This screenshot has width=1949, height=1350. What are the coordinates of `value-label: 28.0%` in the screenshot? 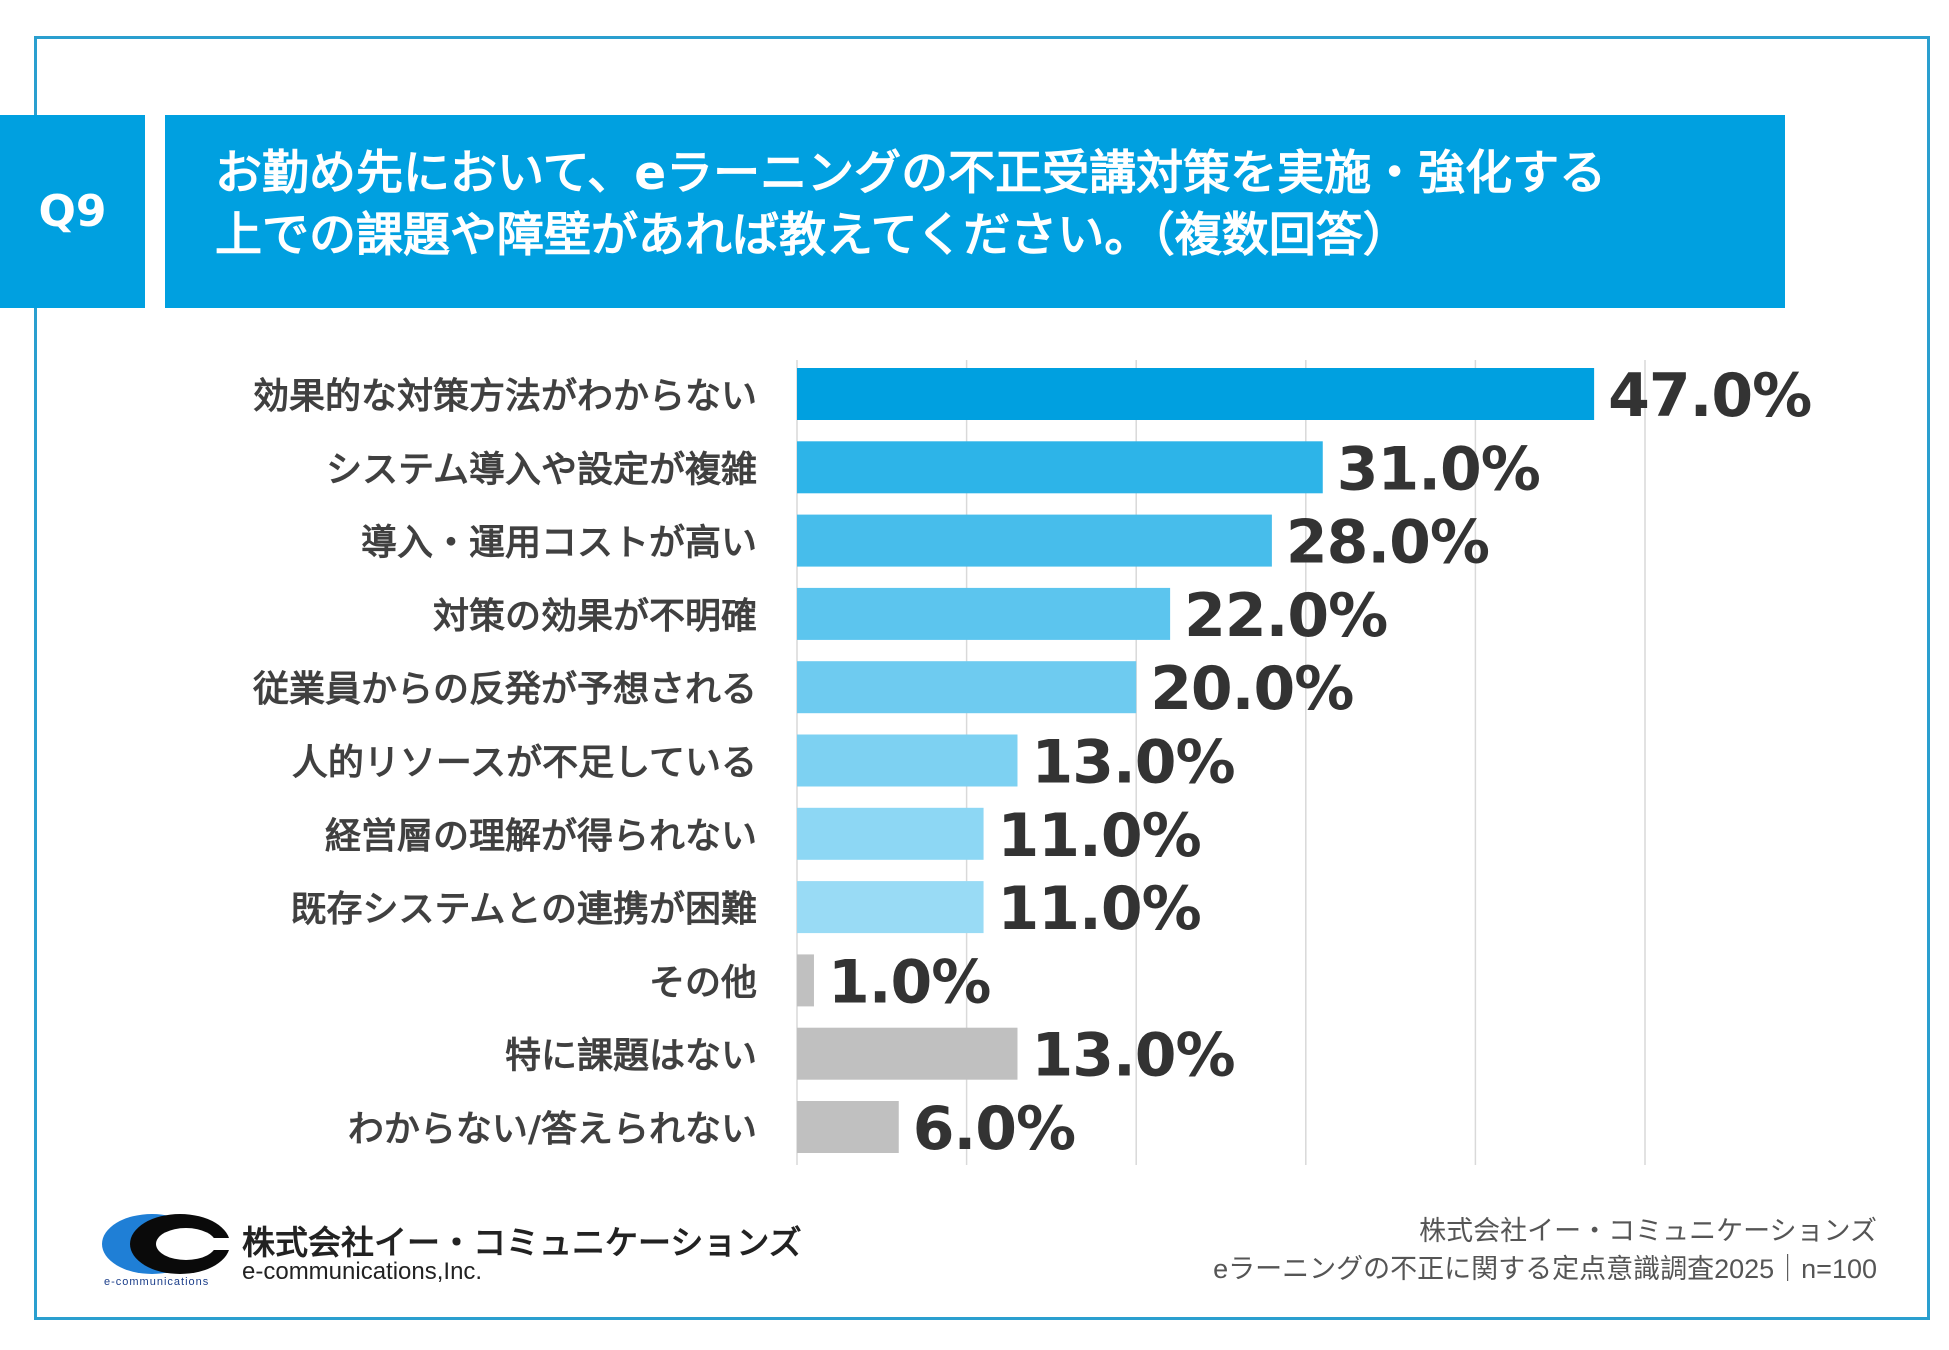 It's located at (1387, 543).